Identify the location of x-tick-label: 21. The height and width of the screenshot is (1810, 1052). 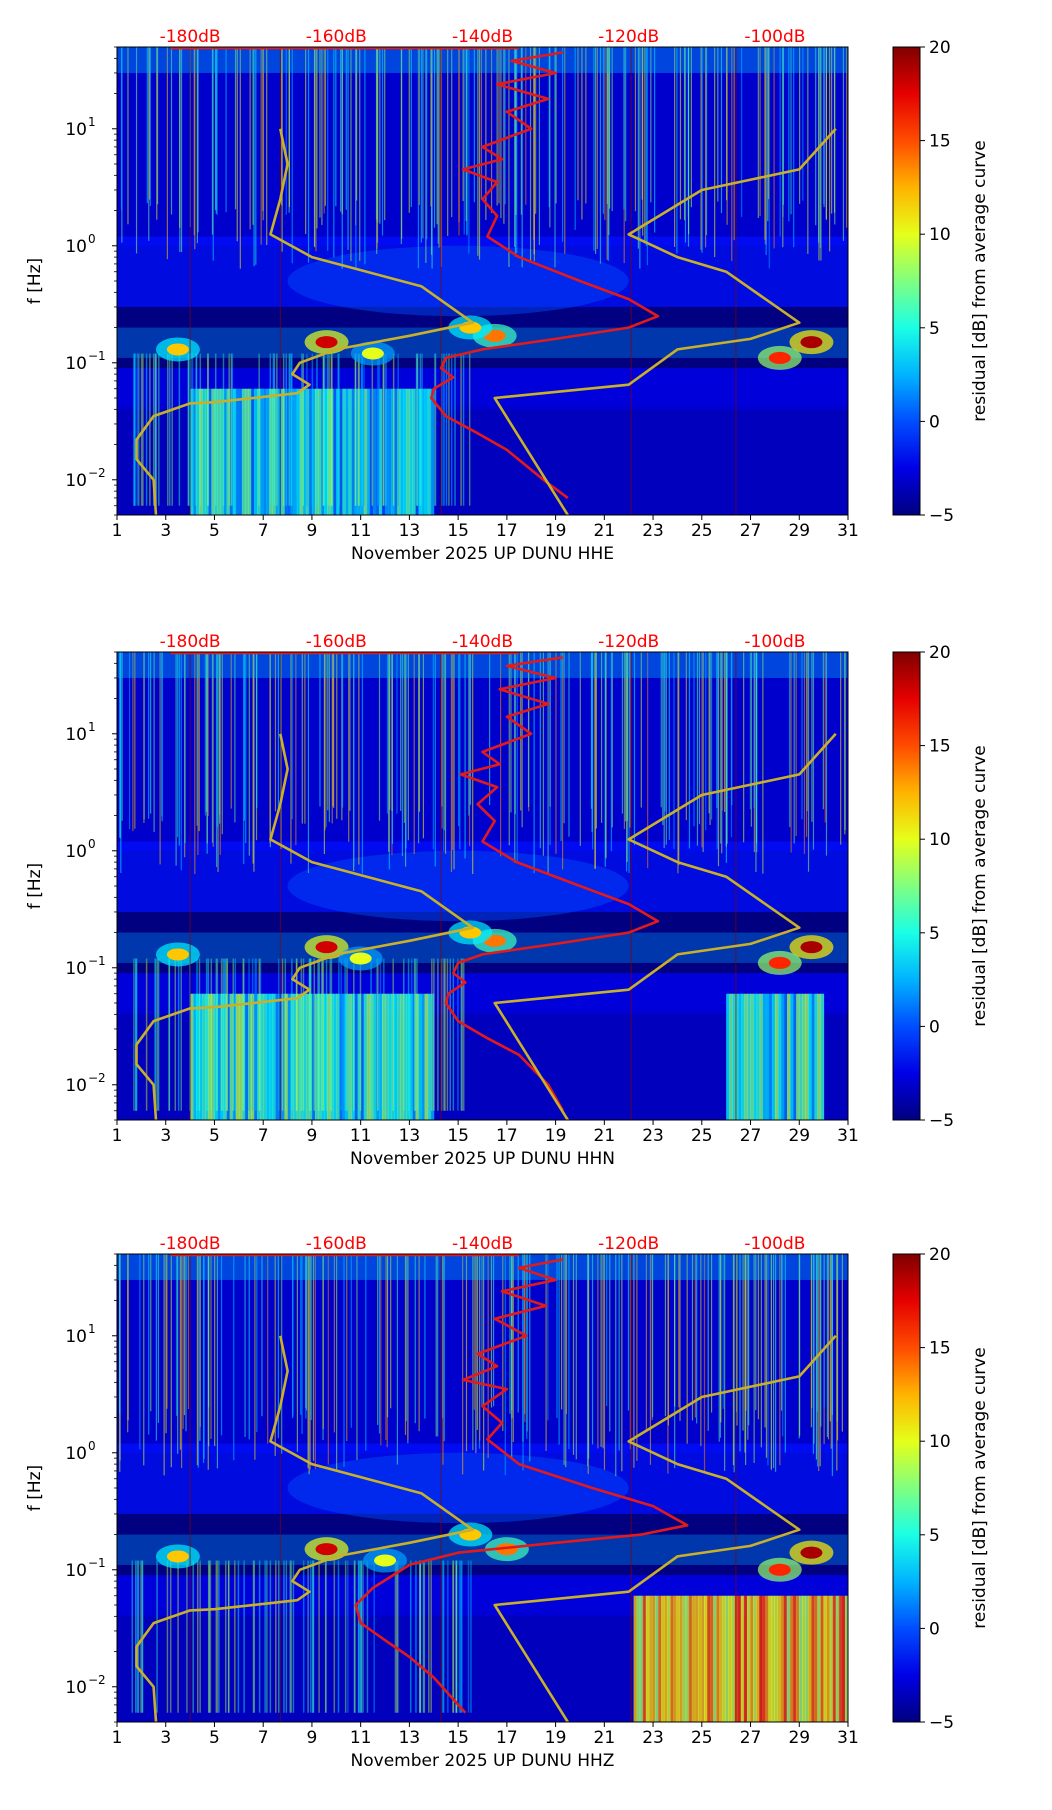
(605, 531).